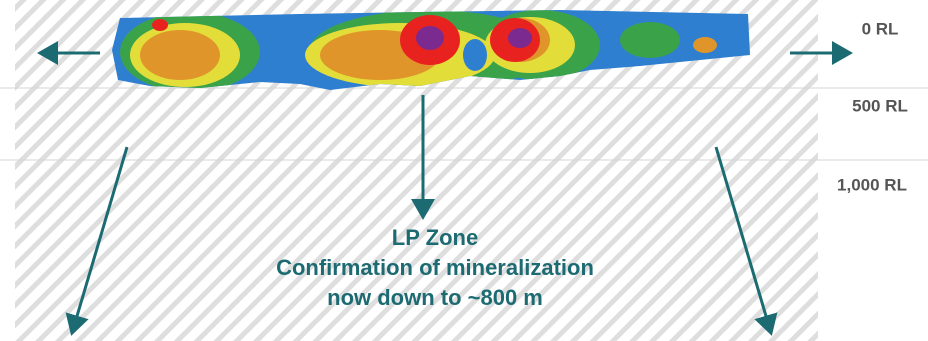 Image resolution: width=928 pixels, height=341 pixels. I want to click on annotation-line: now down to ~800 m, so click(435, 297).